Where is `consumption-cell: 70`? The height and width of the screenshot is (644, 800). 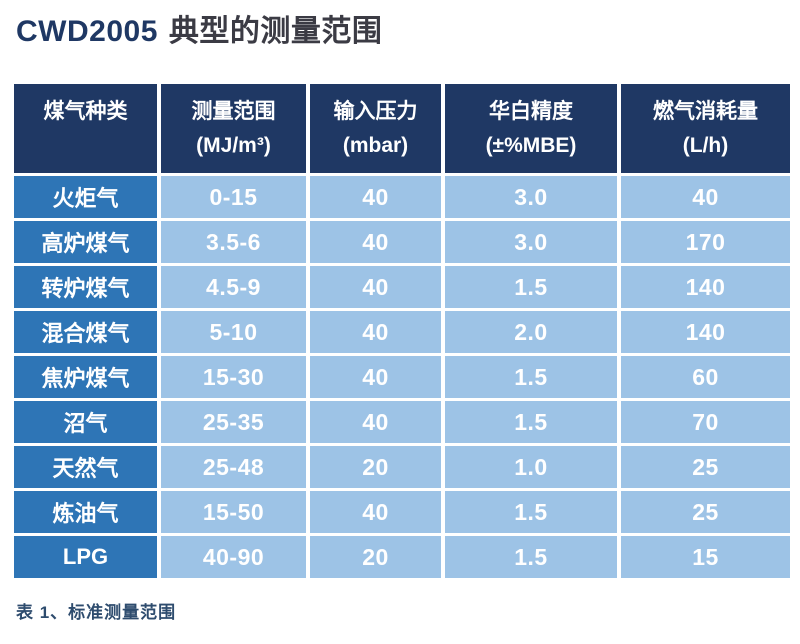 consumption-cell: 70 is located at coordinates (705, 422).